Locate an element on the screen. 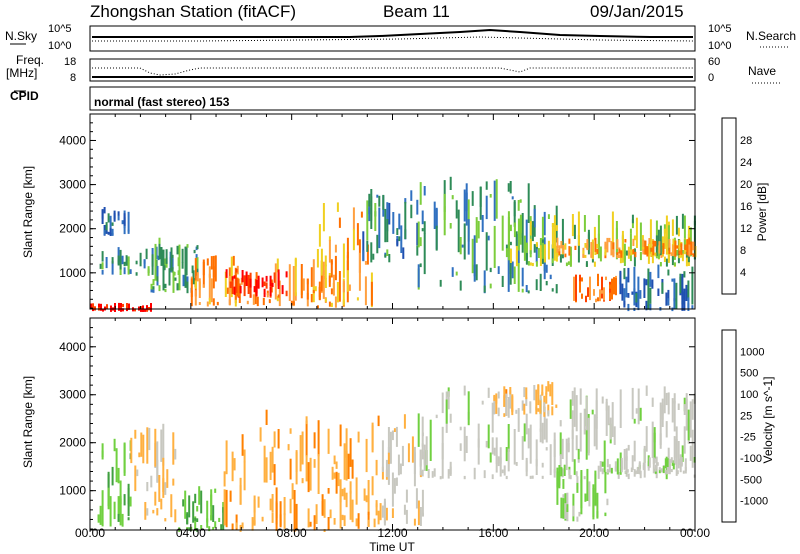  x-tick-label: 00:00 is located at coordinates (695, 533).